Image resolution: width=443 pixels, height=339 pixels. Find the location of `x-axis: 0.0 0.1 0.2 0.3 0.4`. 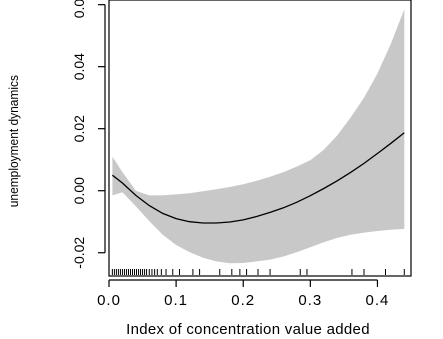

x-axis: 0.0 0.1 0.2 0.3 0.4 is located at coordinates (243, 294).